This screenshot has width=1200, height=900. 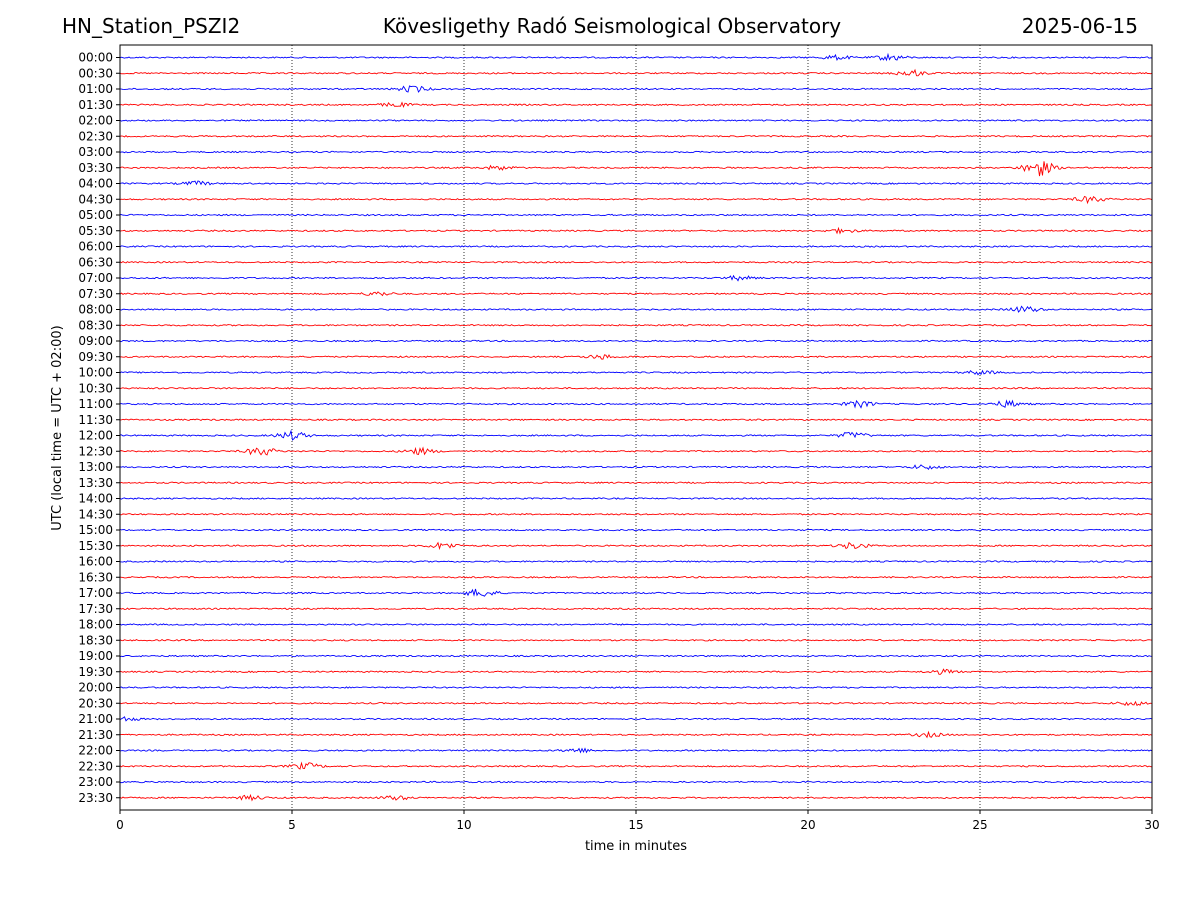 I want to click on x-tick-label: 0, so click(x=120, y=825).